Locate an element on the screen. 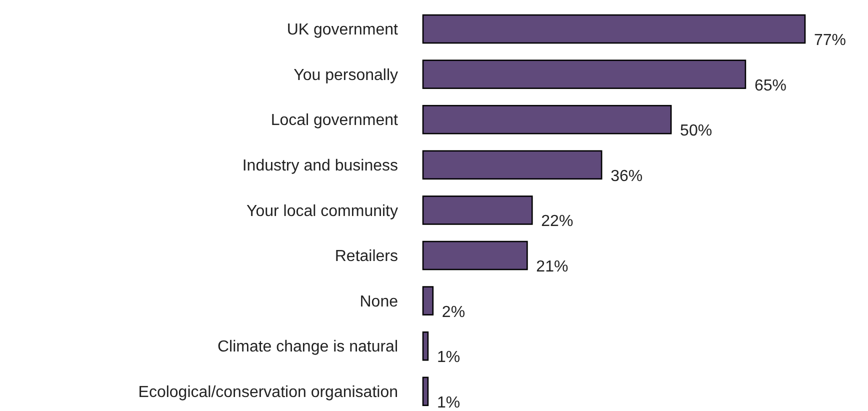 Image resolution: width=868 pixels, height=411 pixels. data-label: 2% is located at coordinates (454, 312).